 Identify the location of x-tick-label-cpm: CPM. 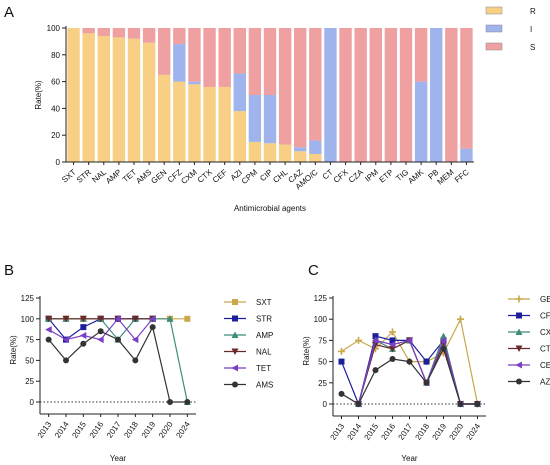
(250, 176).